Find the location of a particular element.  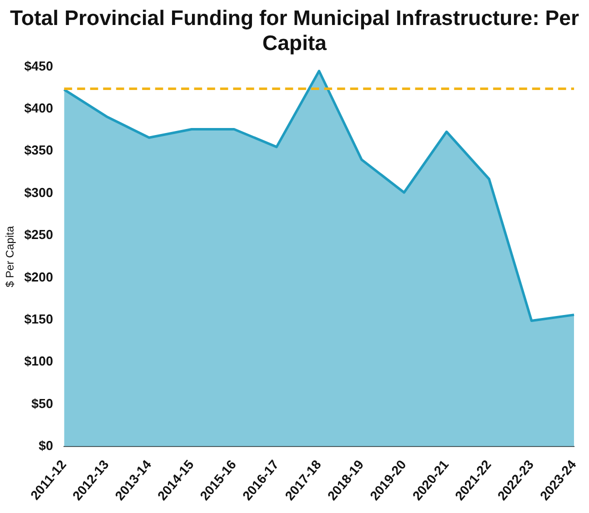

y-tick-label: $150 is located at coordinates (39, 318).